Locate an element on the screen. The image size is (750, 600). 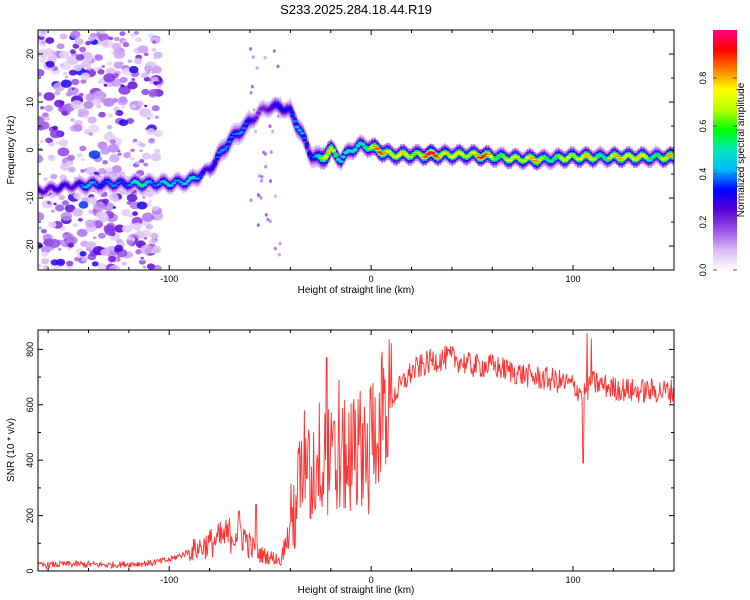
y-tick-label: 800 is located at coordinates (30, 349).